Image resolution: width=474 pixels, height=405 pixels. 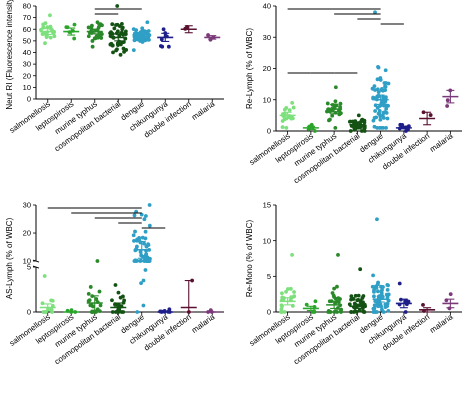 I want to click on group-salmonellosis, so click(x=48, y=29).